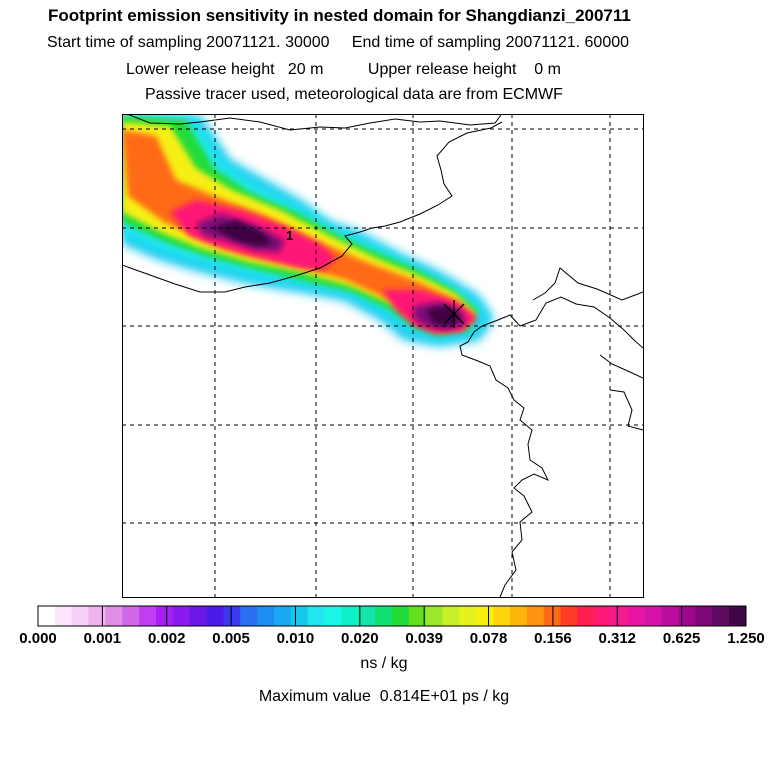 The width and height of the screenshot is (768, 768). What do you see at coordinates (38, 638) in the screenshot?
I see `colorbar-tick-label: 0.000` at bounding box center [38, 638].